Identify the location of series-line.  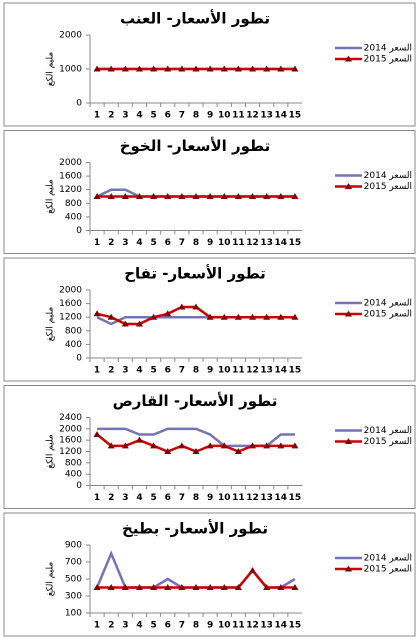
(195, 315).